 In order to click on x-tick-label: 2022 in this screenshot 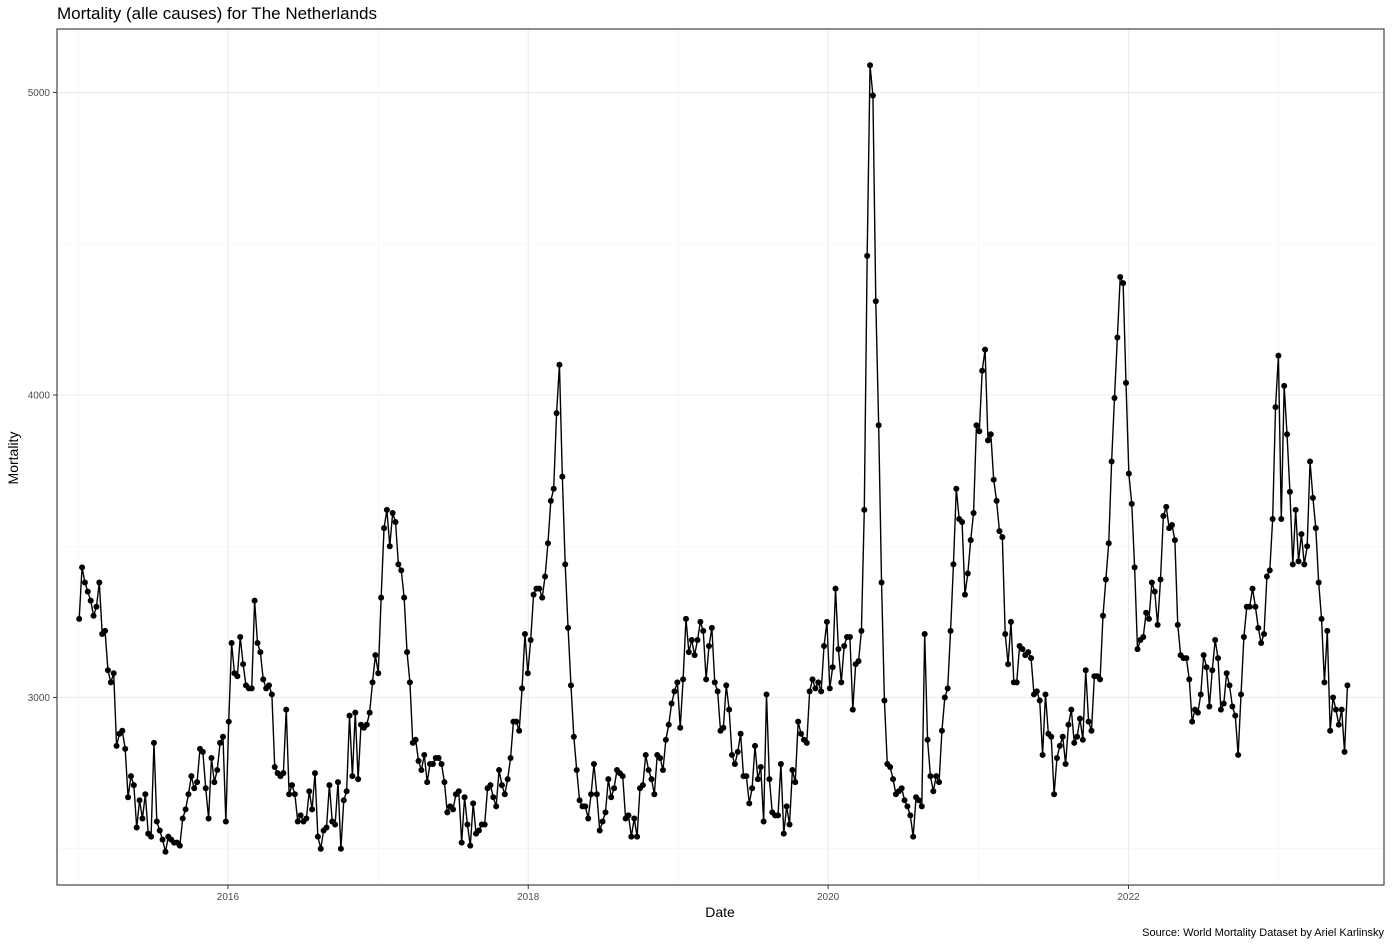, I will do `click(1128, 897)`.